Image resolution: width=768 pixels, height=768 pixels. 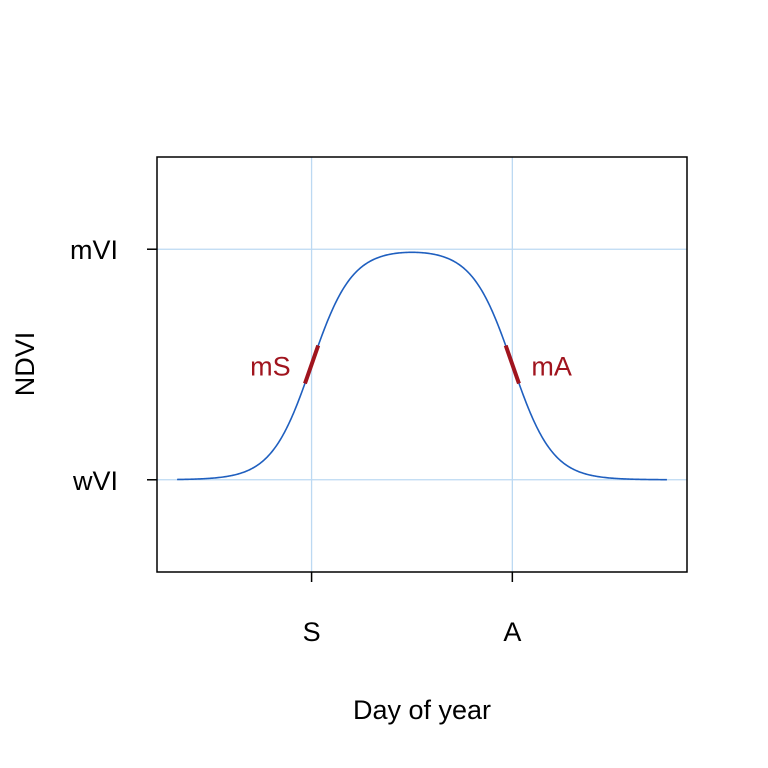 I want to click on x-axis-title: Day of year, so click(x=422, y=710).